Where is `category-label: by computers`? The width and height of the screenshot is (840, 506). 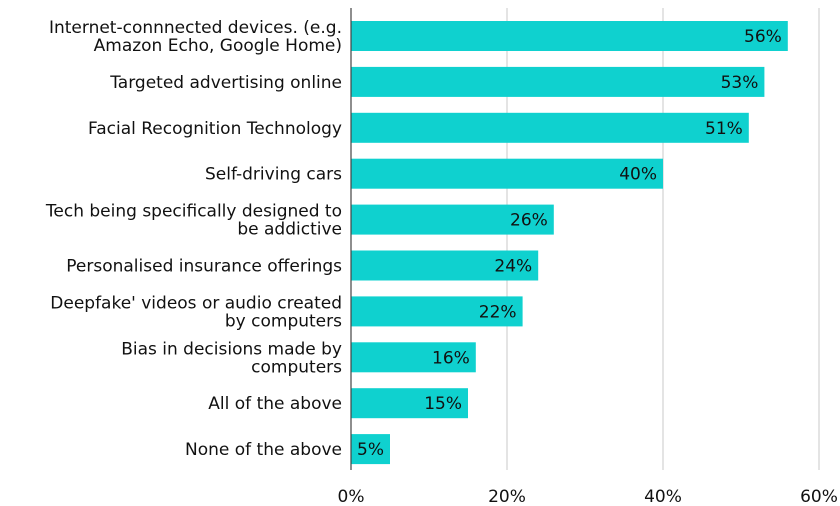
category-label: by computers is located at coordinates (283, 321).